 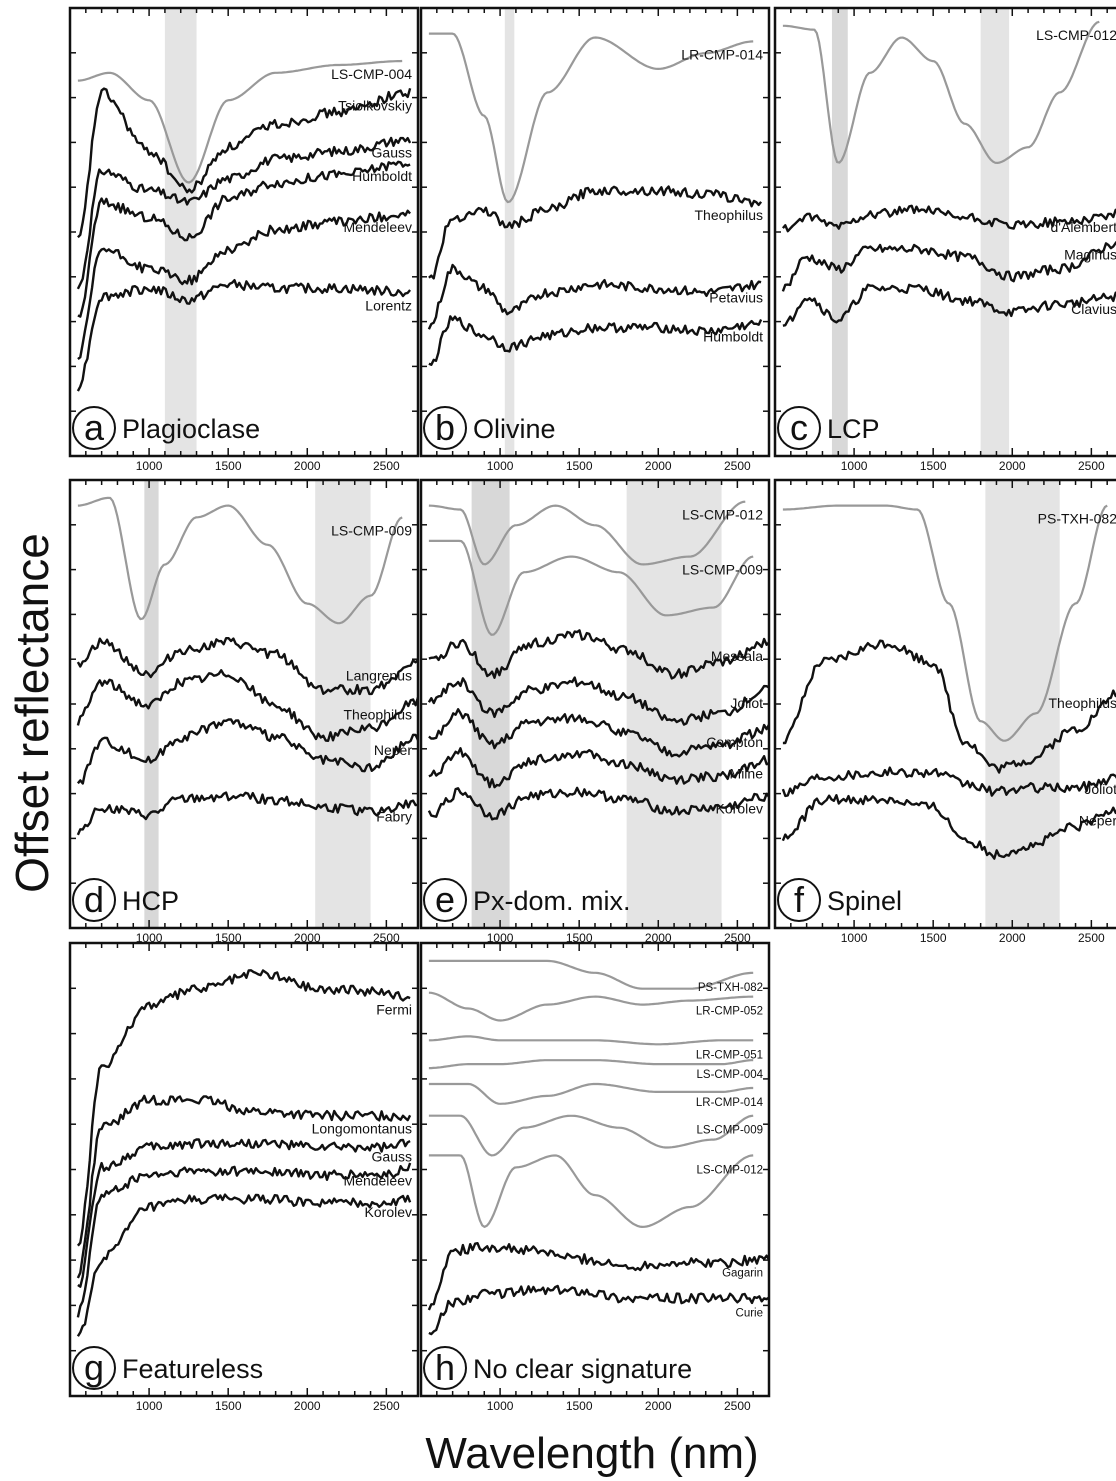 I want to click on panel-letter: e, so click(x=445, y=899).